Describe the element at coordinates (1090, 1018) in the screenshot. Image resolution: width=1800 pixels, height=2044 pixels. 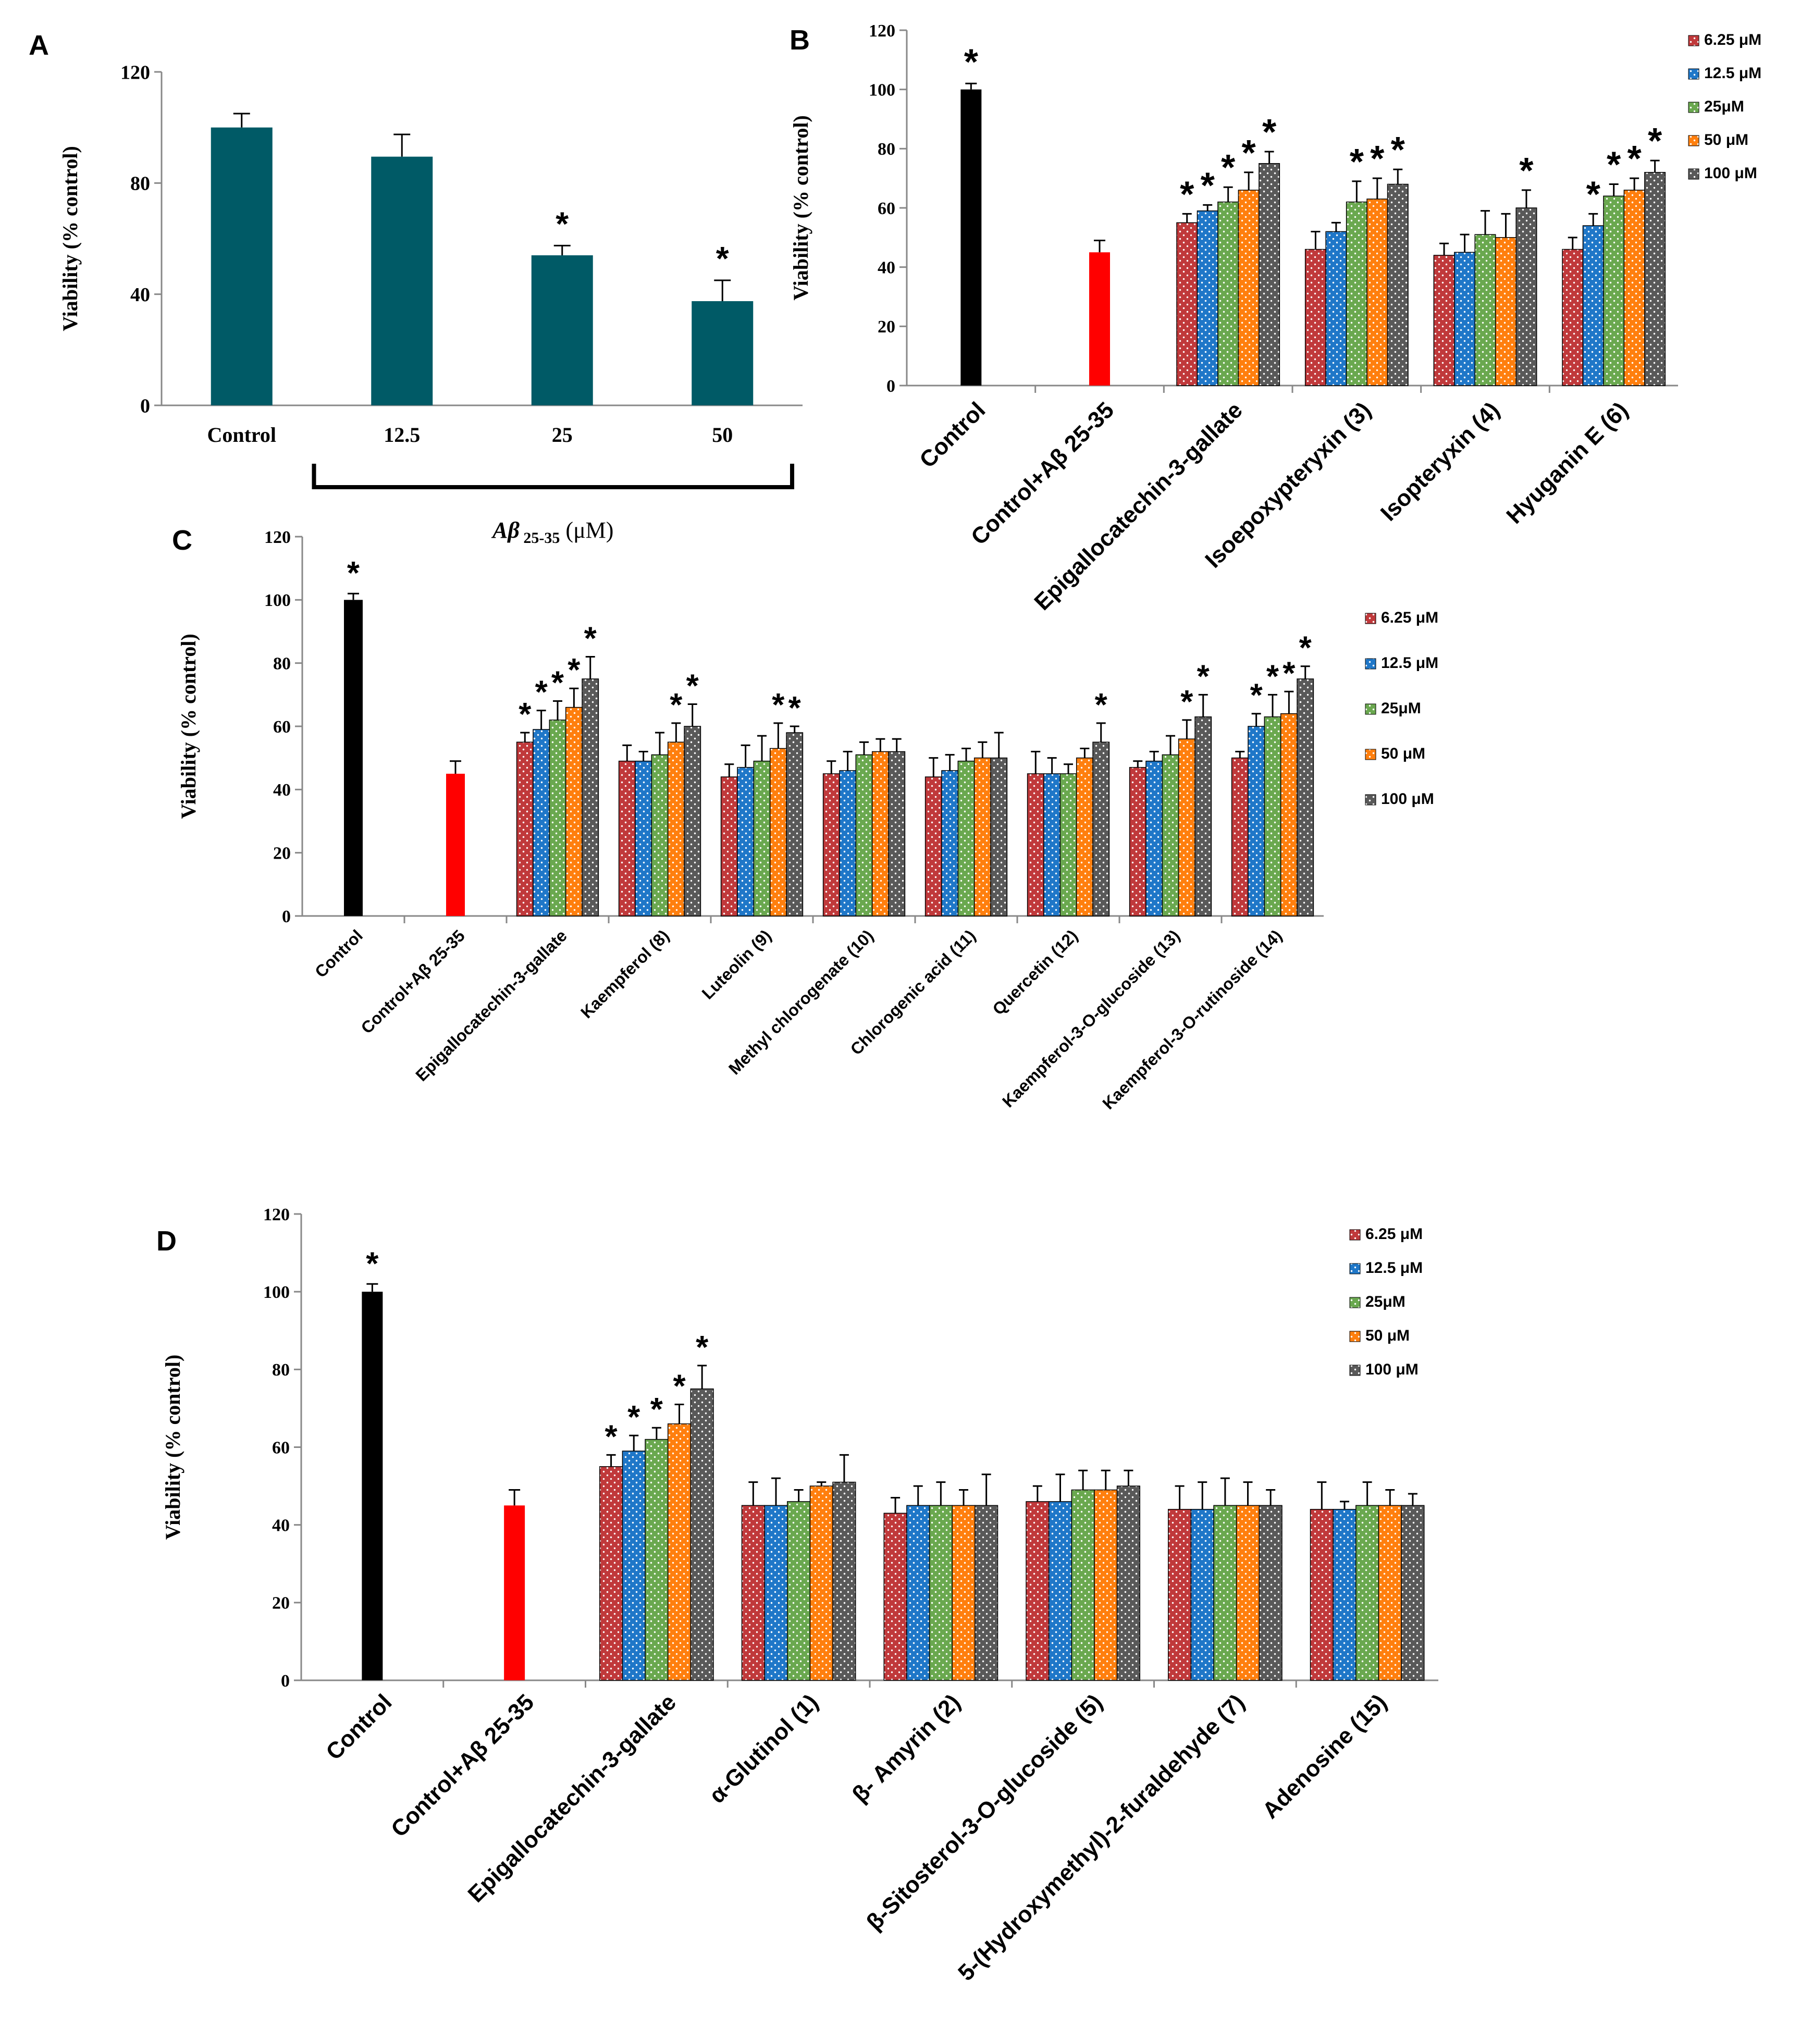
I see `x-tick-label: Kaempferol-3-O-glucoside (13)` at that location.